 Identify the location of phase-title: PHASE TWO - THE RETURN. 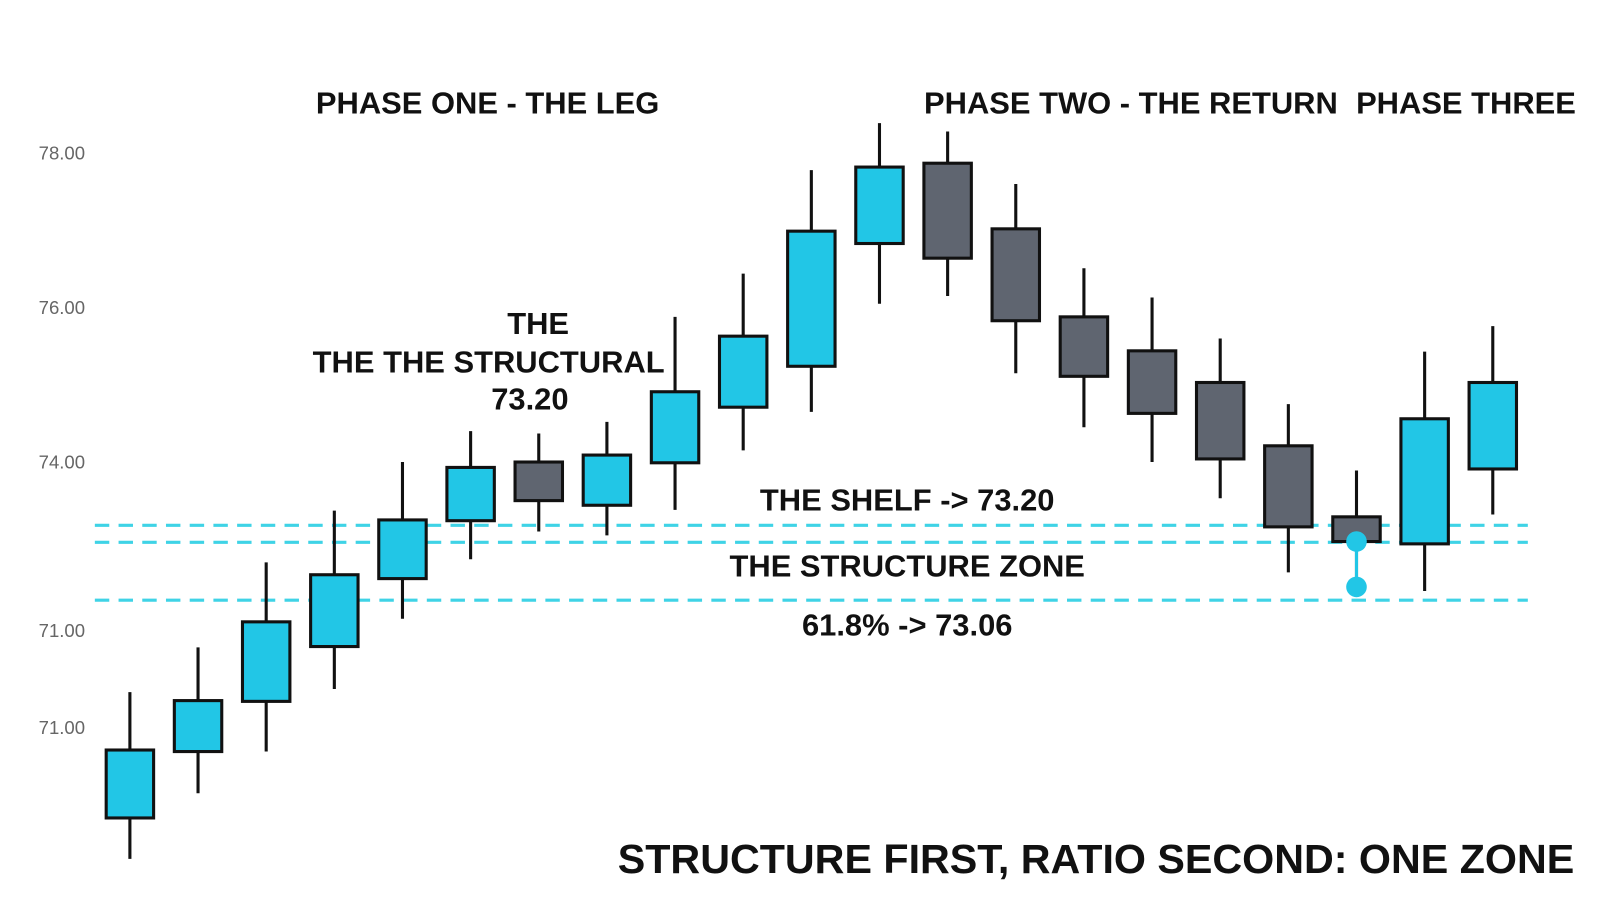
(1131, 103).